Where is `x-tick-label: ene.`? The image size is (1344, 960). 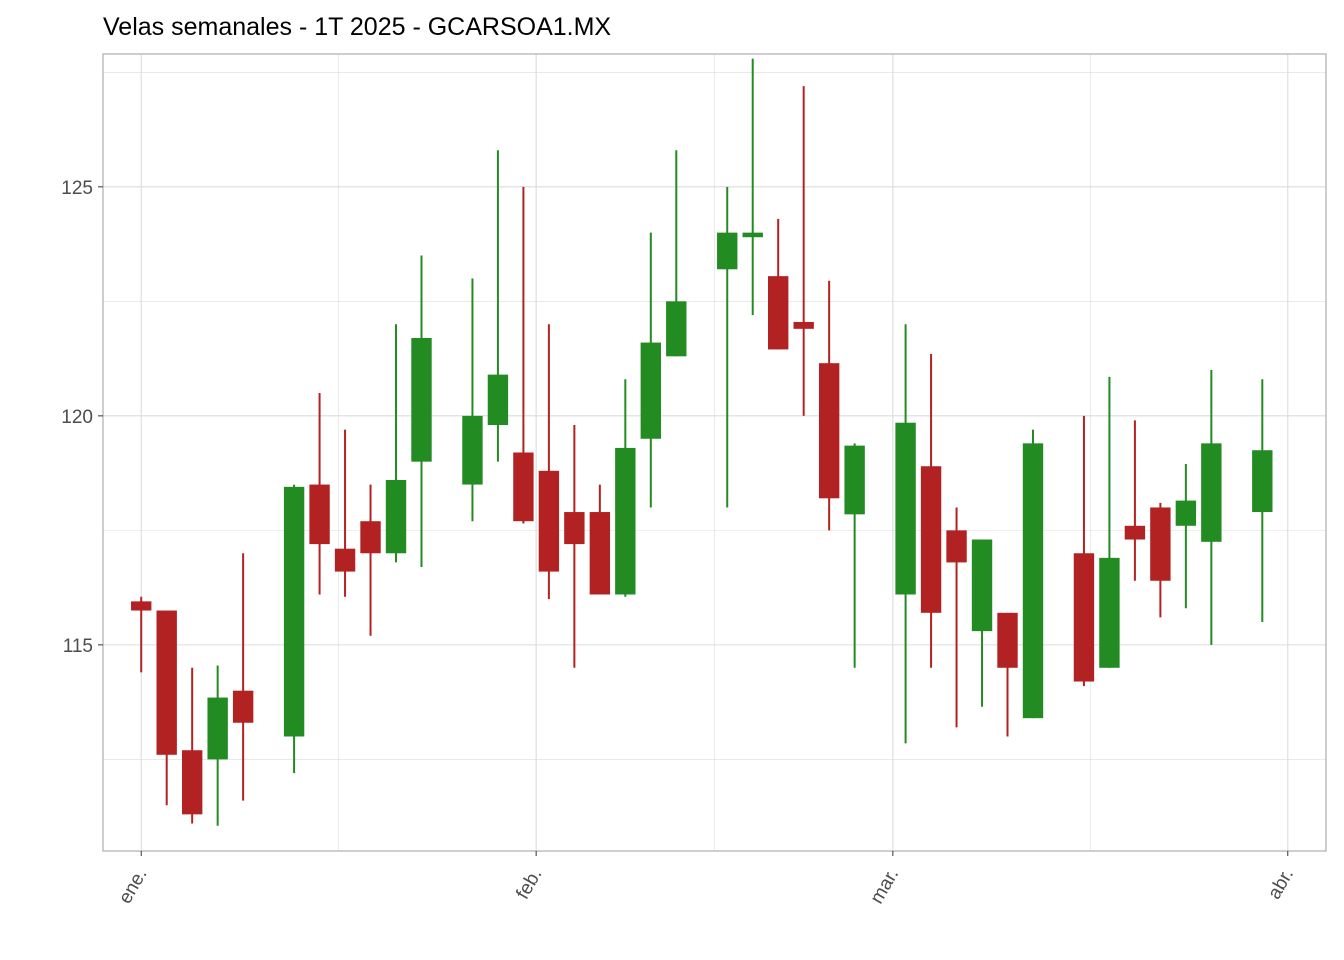 x-tick-label: ene. is located at coordinates (133, 886).